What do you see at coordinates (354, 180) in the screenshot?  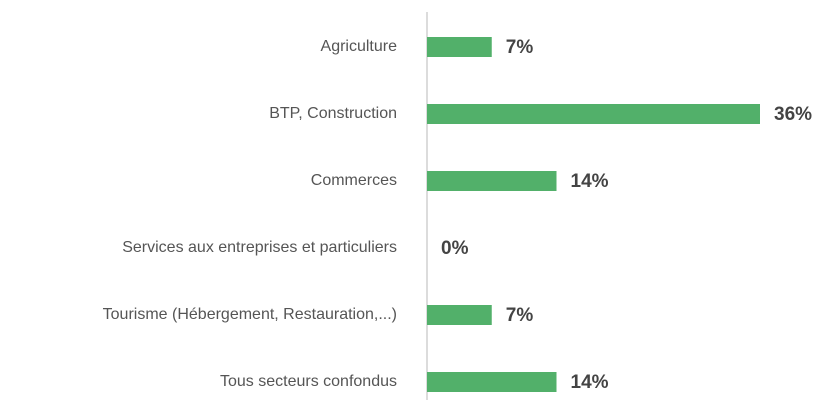 I see `category-label: Commerces` at bounding box center [354, 180].